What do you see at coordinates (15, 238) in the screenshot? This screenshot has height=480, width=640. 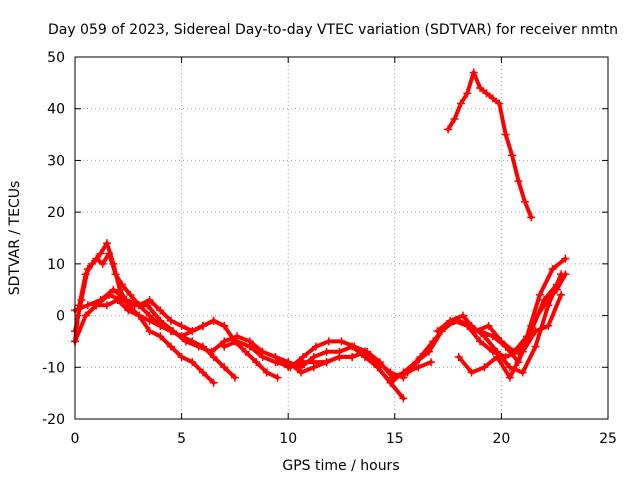 I see `y-axis-label: SDTVAR / TECUs` at bounding box center [15, 238].